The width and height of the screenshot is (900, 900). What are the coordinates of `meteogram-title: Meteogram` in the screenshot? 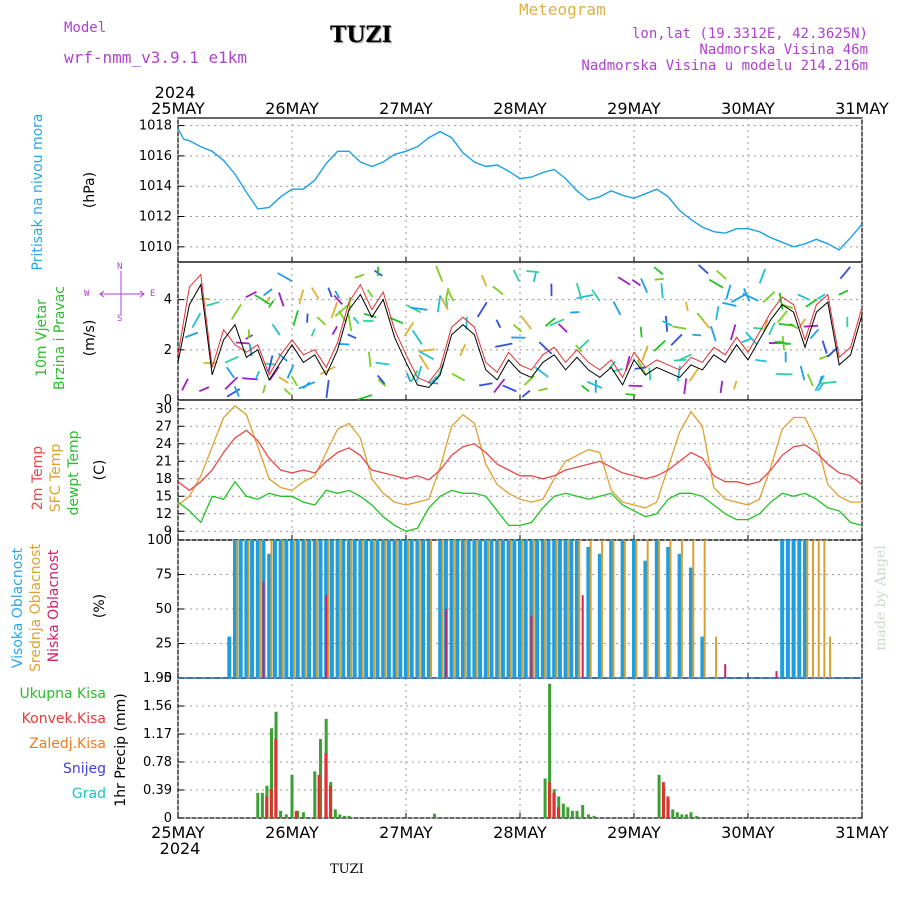 It's located at (562, 9).